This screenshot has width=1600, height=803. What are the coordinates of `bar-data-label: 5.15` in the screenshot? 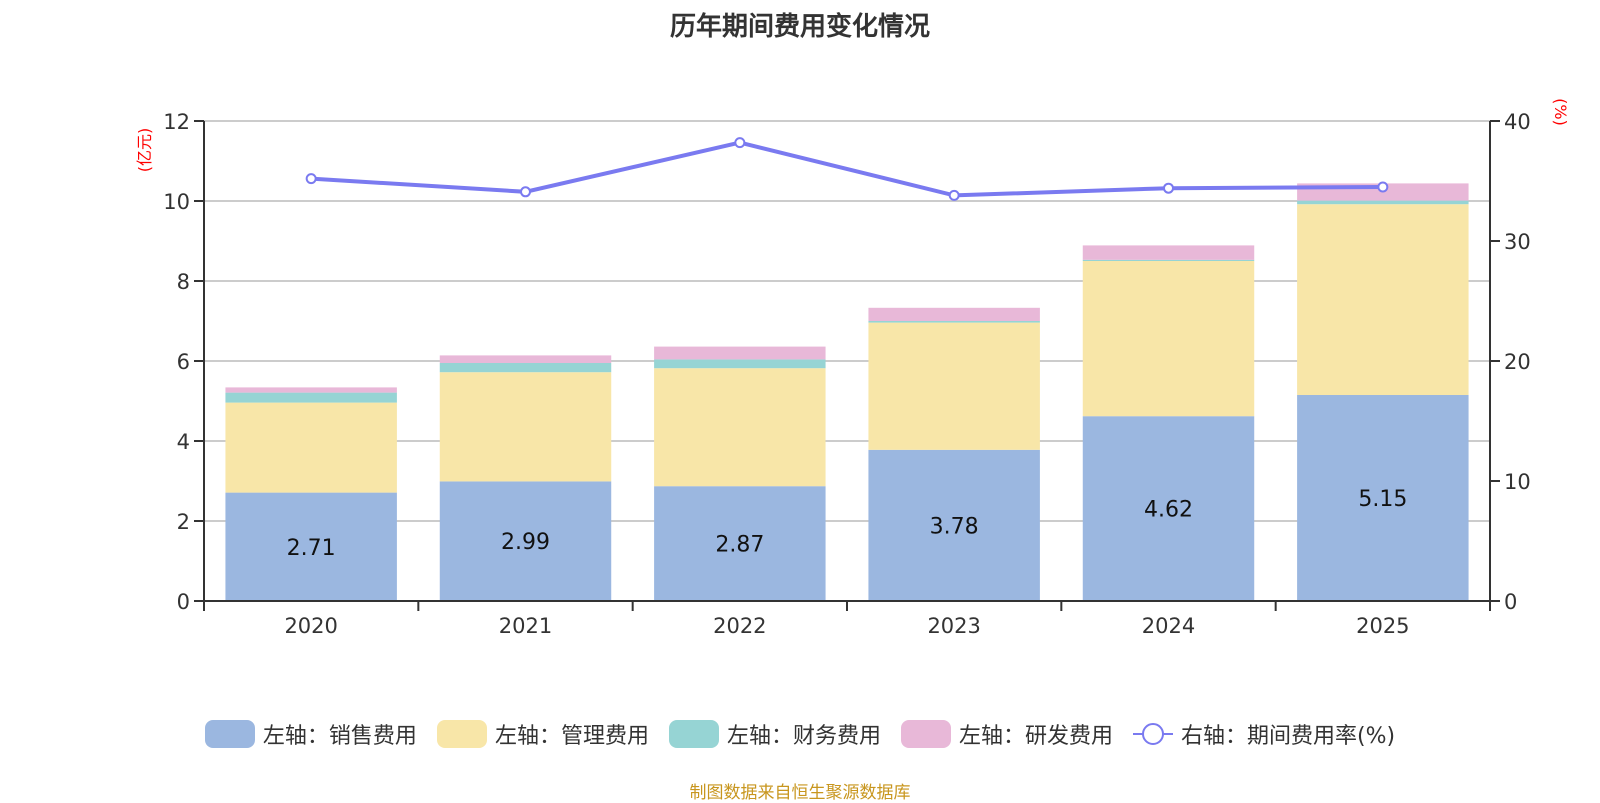 It's located at (1382, 499).